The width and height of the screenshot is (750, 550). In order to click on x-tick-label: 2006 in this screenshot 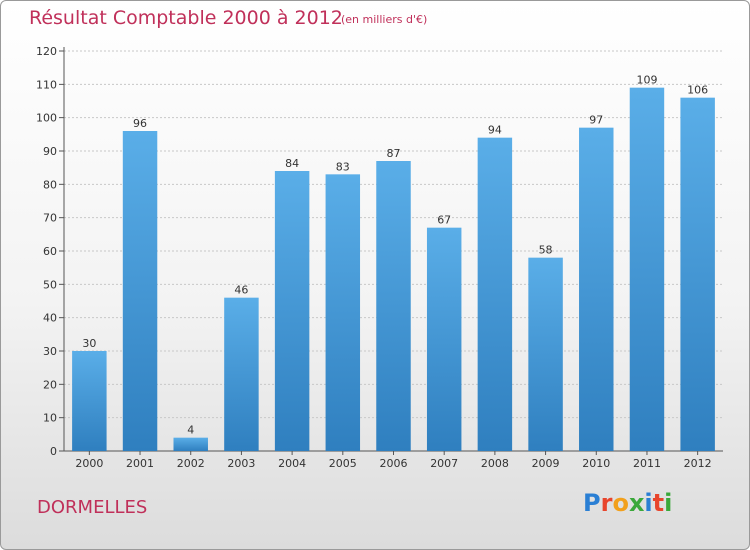, I will do `click(394, 463)`.